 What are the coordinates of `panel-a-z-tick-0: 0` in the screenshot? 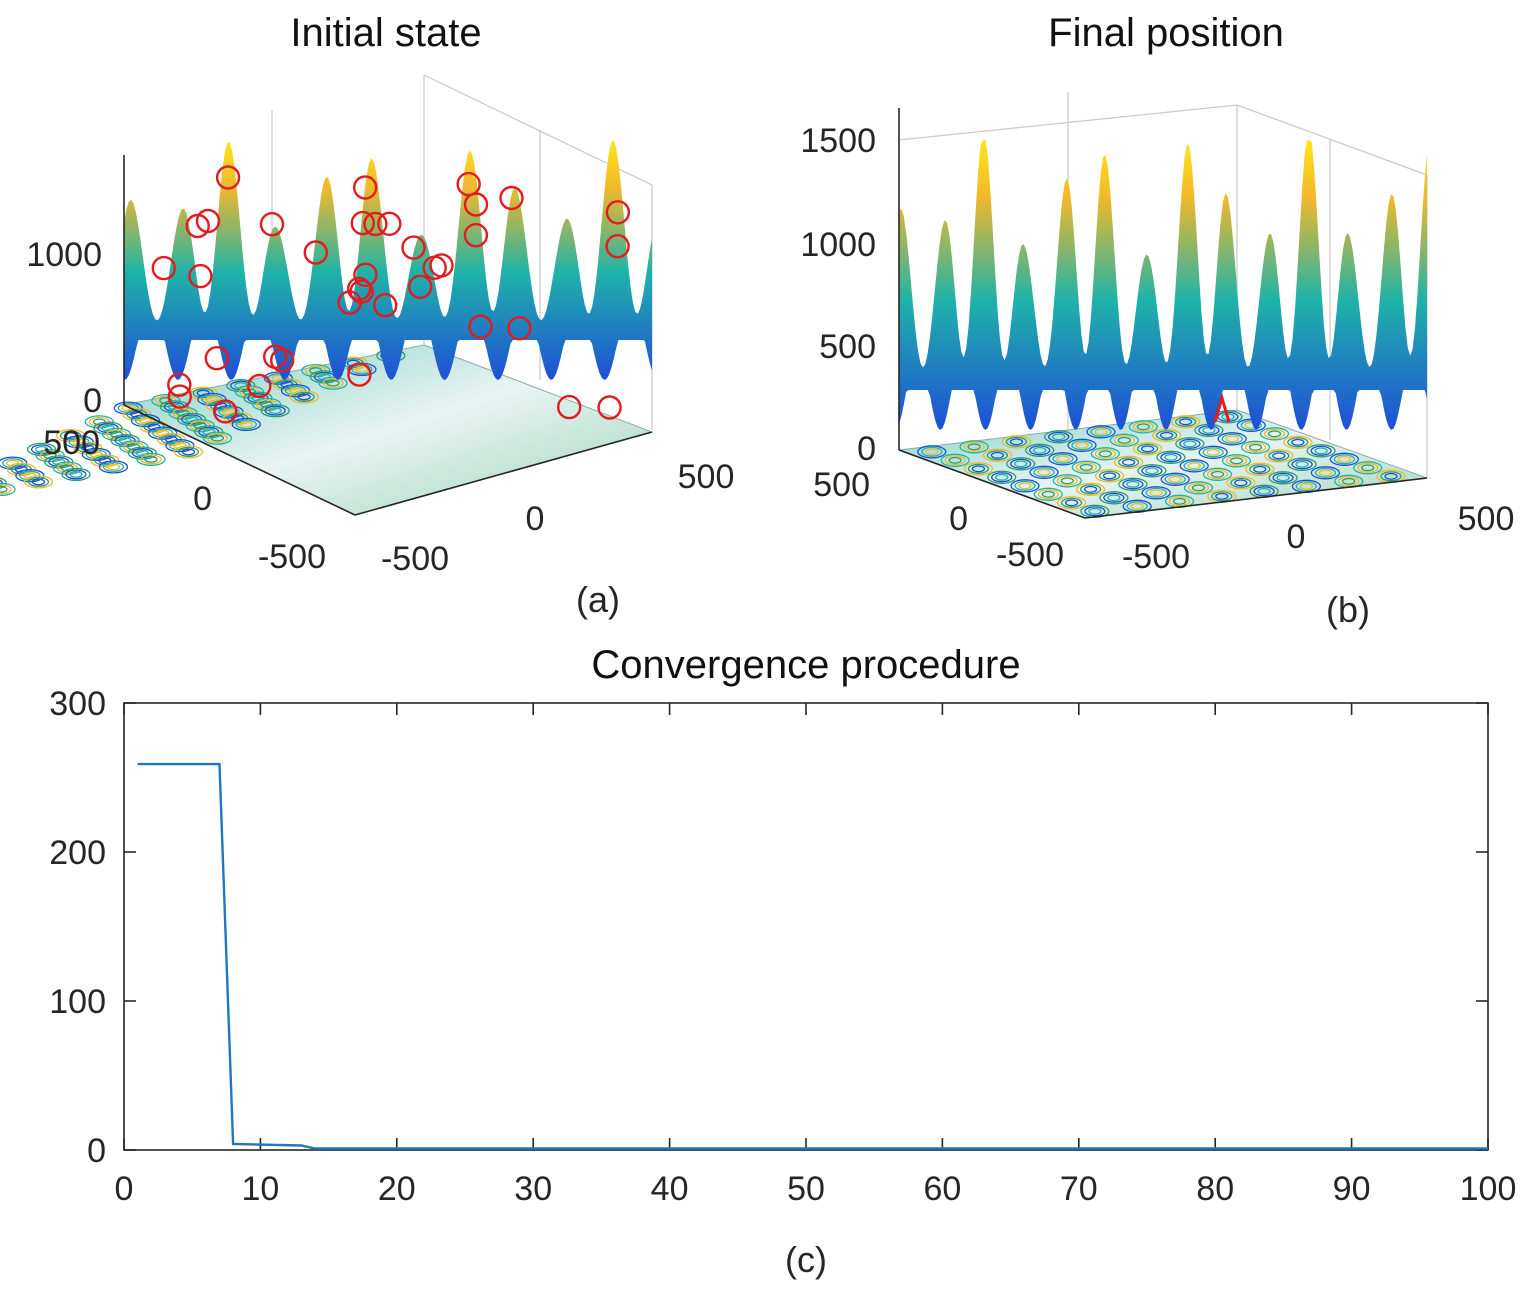 It's located at (92, 401).